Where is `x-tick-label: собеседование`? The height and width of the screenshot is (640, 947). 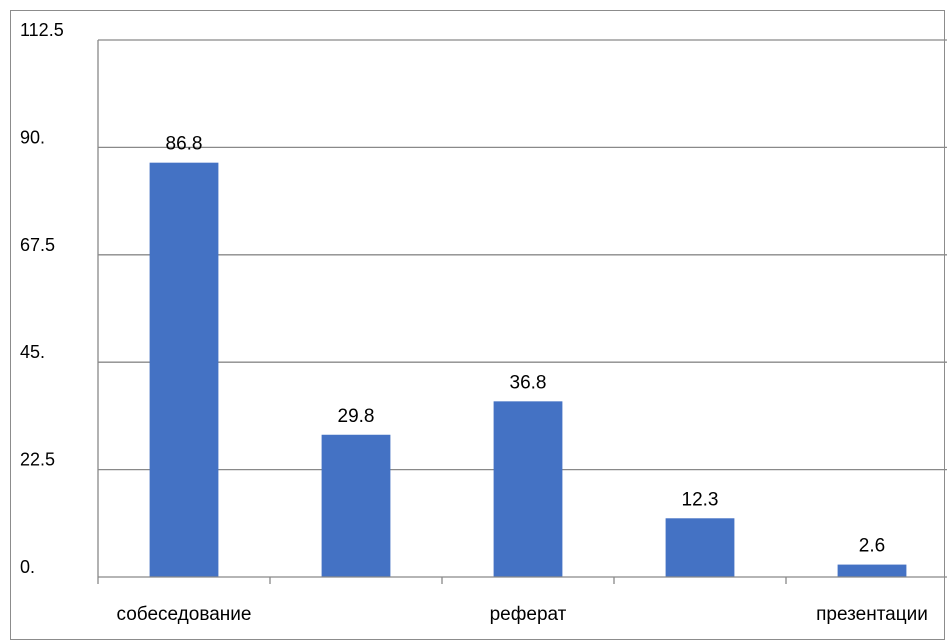
x-tick-label: собеседование is located at coordinates (184, 614).